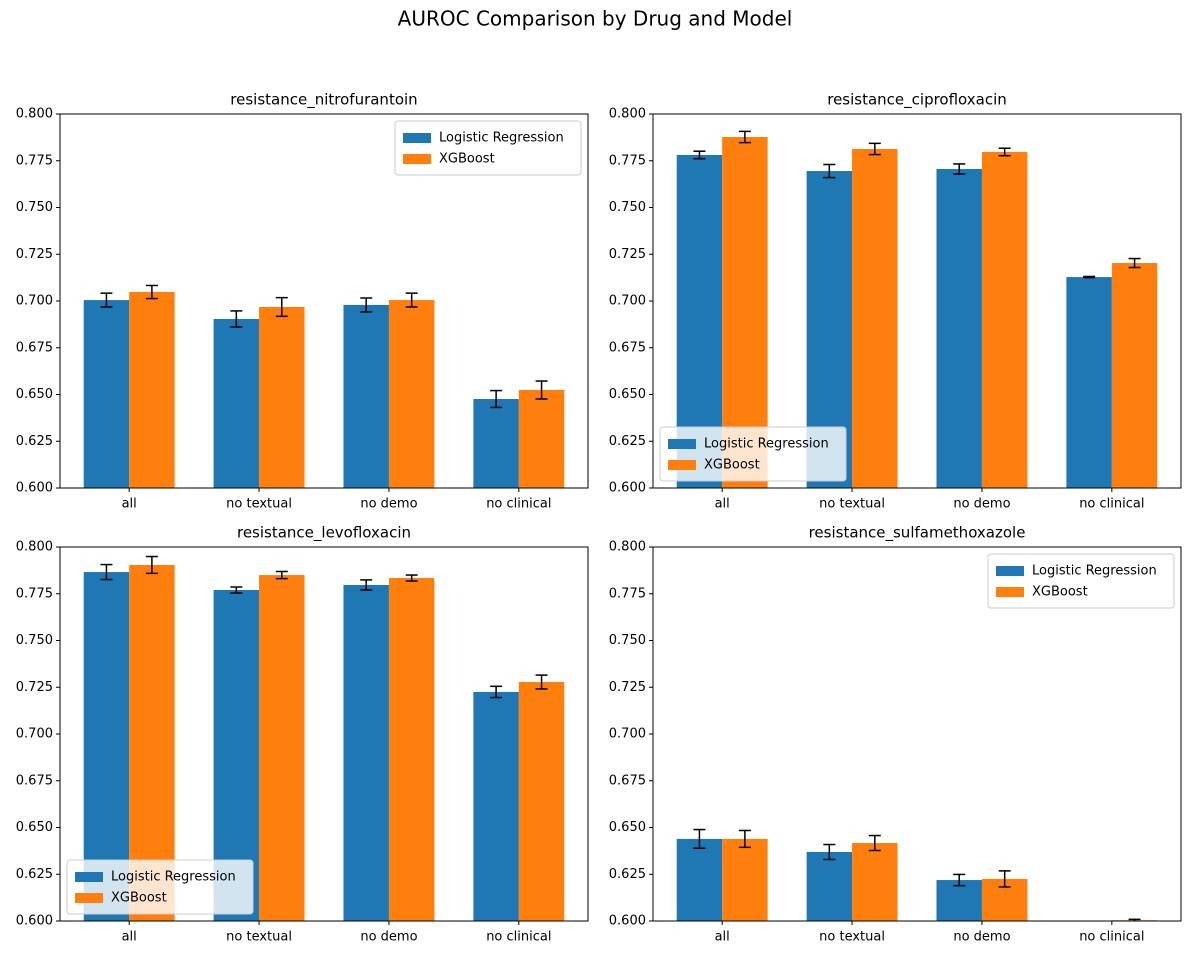  I want to click on figure-title: AUROC Comparison by Drug and Model, so click(595, 19).